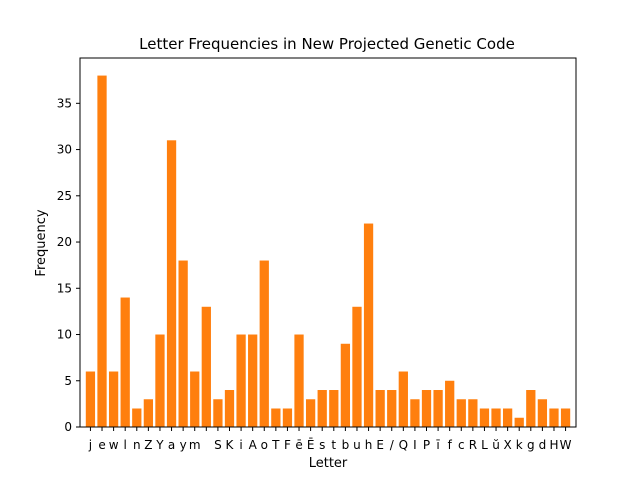 The width and height of the screenshot is (640, 480). I want to click on x-tick-label: a, so click(171, 445).